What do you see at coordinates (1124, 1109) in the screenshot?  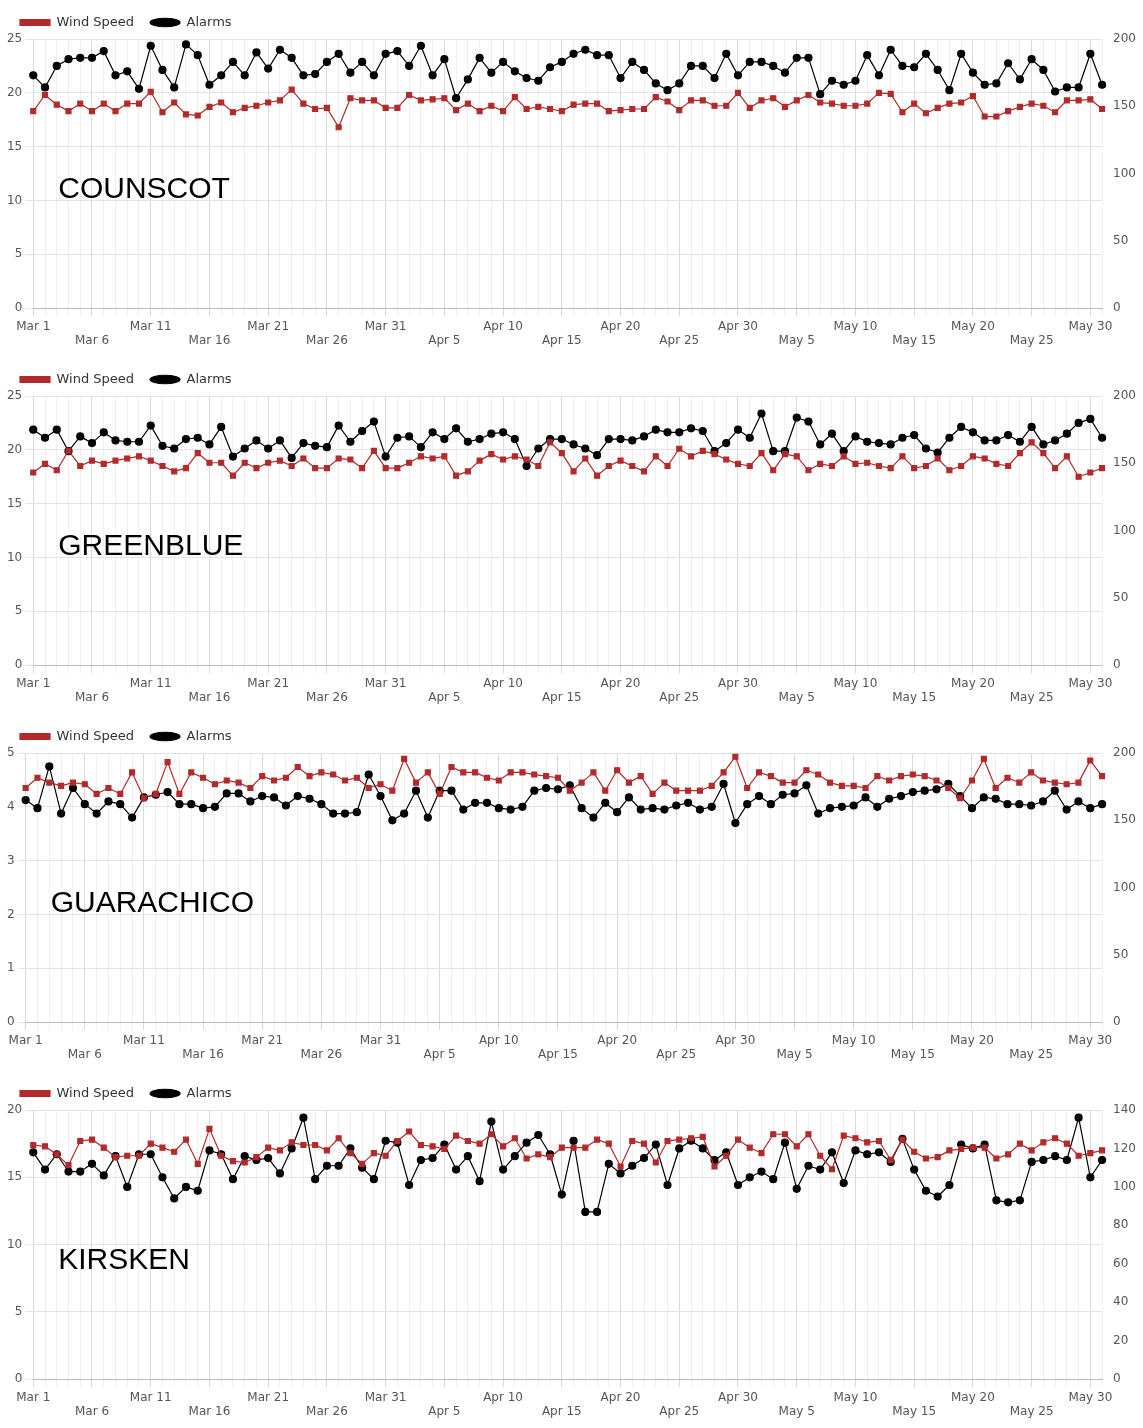 I see `y2-tick-label: 140` at bounding box center [1124, 1109].